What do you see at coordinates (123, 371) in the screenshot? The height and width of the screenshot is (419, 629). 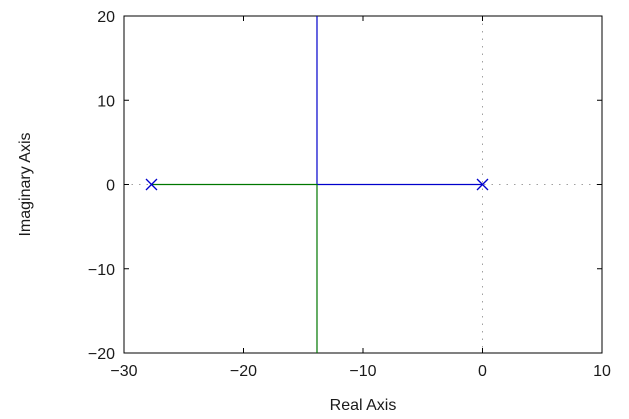 I see `x-tick-label: −30` at bounding box center [123, 371].